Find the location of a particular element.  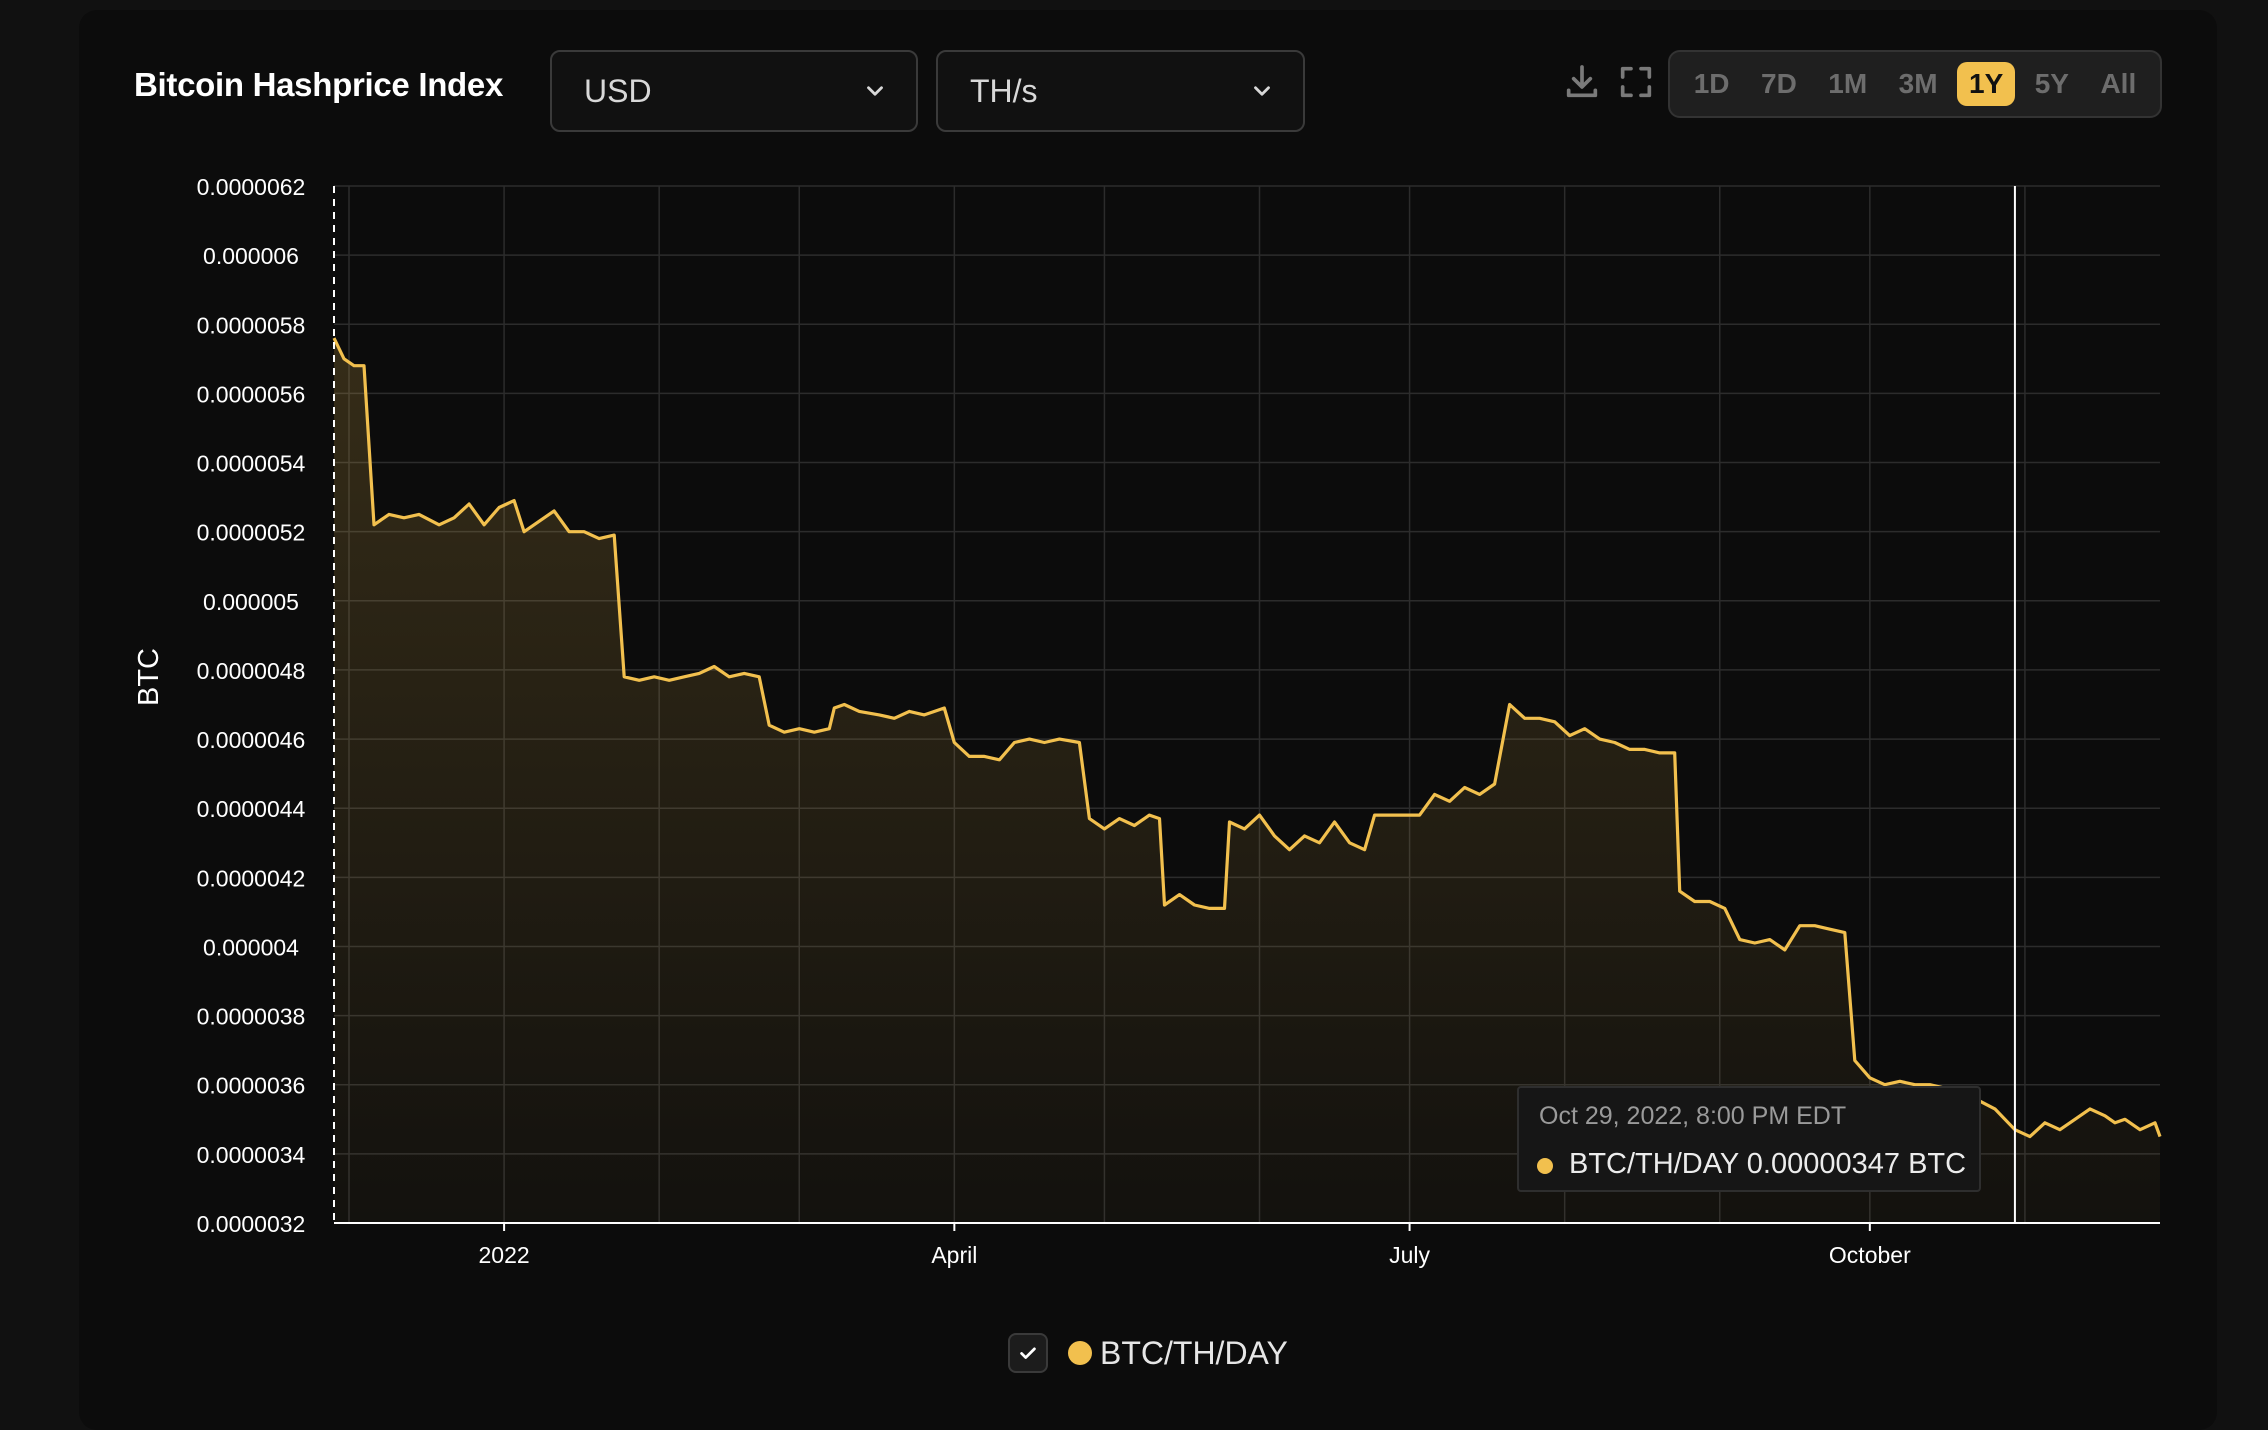

y-tick-label: 0.0000048 is located at coordinates (251, 671).